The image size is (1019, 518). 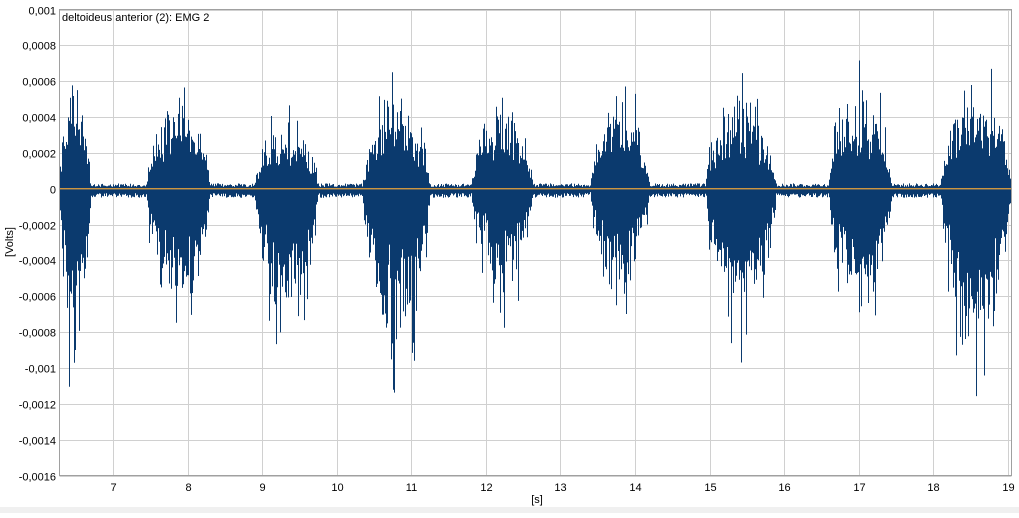 I want to click on y-tick-label: 0, so click(x=53, y=191).